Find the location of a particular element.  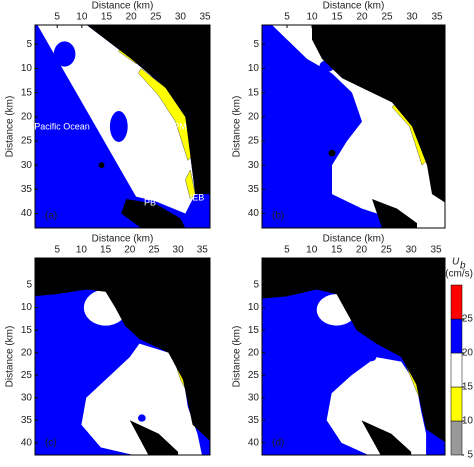

colorbar-tick-label: 15 is located at coordinates (468, 387).